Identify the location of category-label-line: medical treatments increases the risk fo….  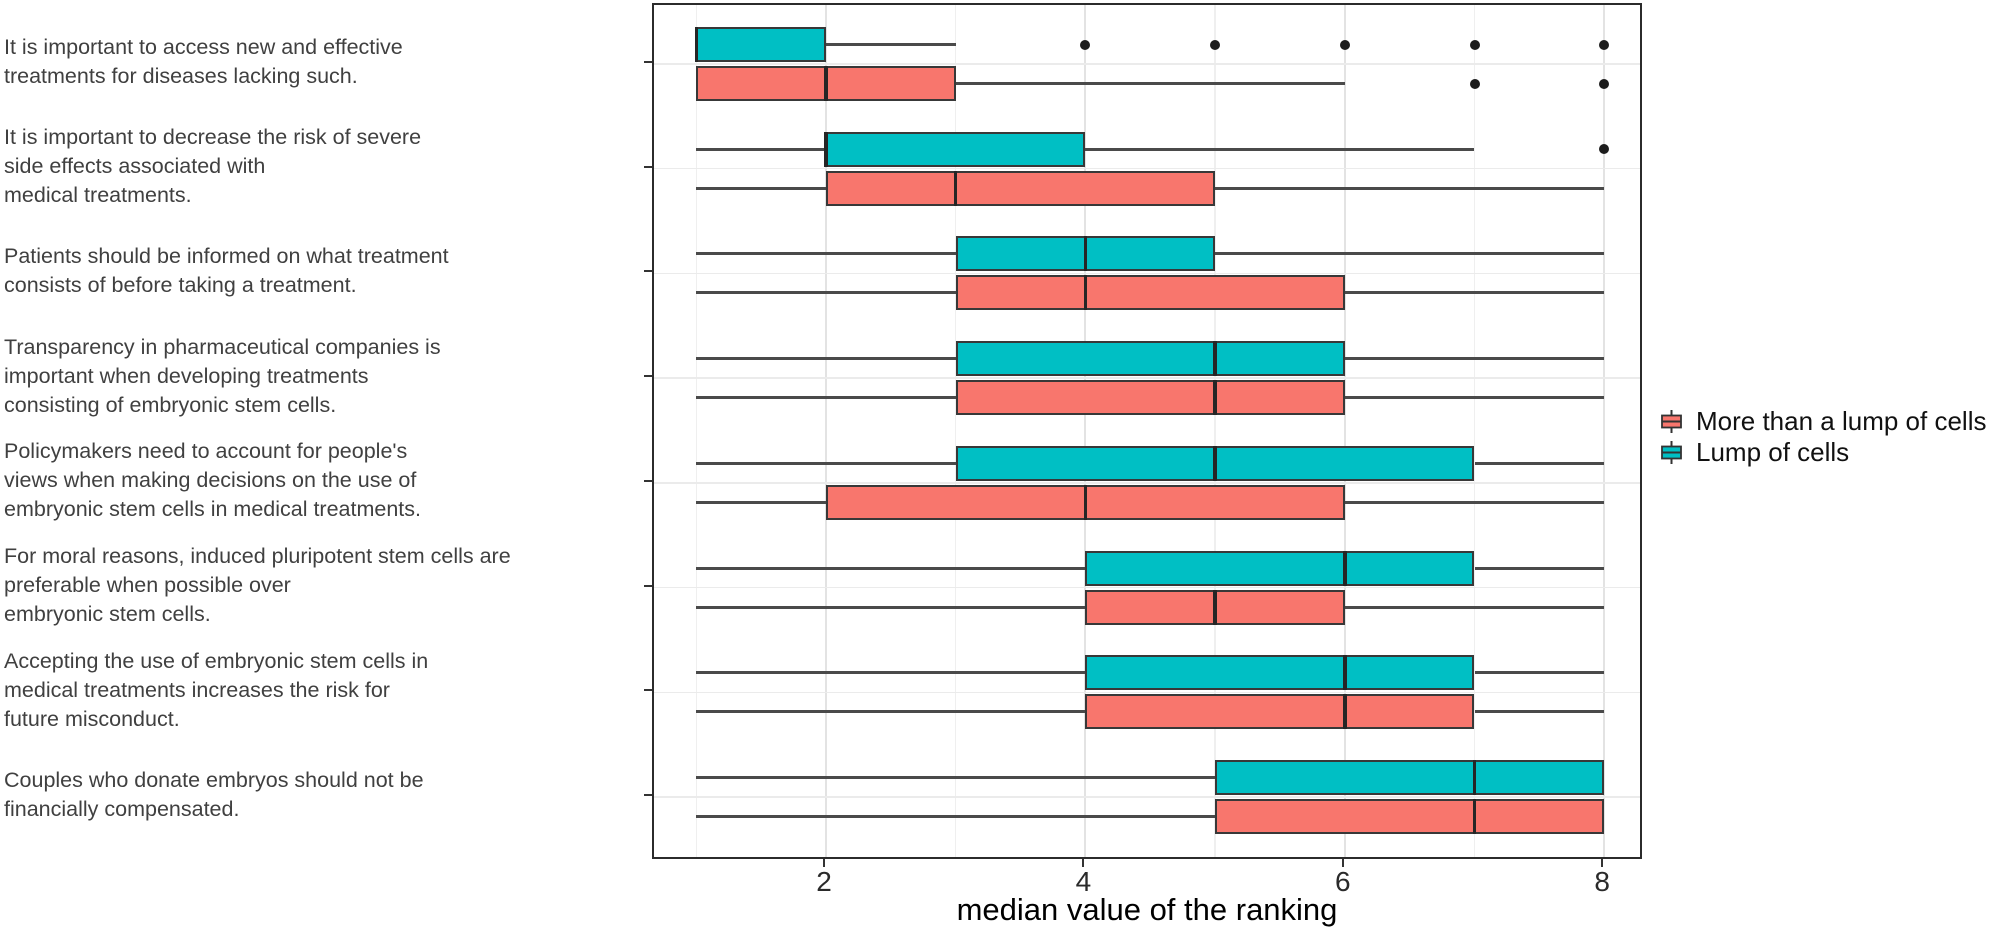
(197, 689).